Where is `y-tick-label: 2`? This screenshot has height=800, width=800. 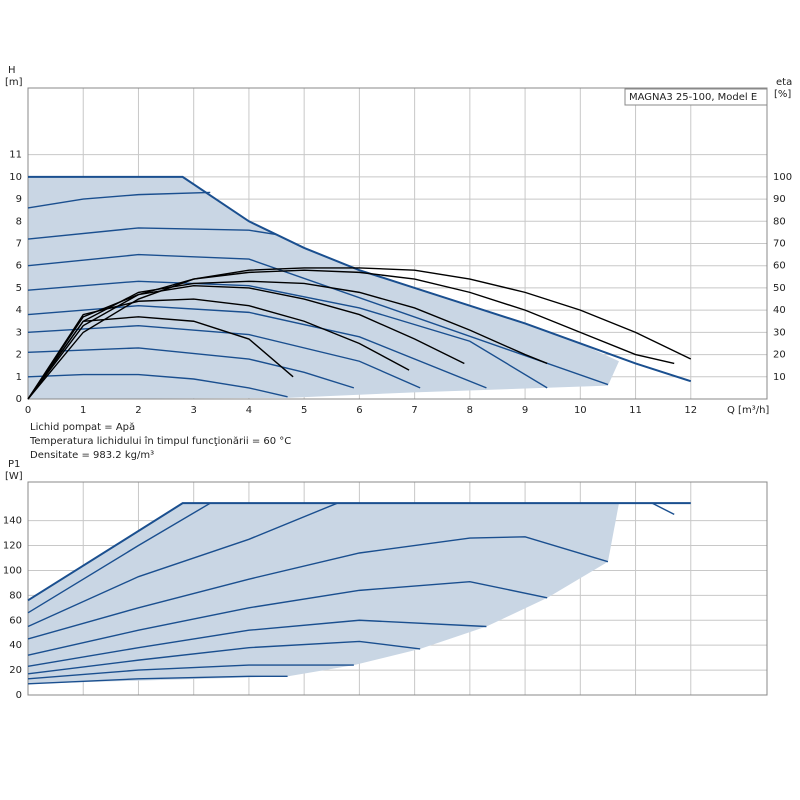 y-tick-label: 2 is located at coordinates (19, 355).